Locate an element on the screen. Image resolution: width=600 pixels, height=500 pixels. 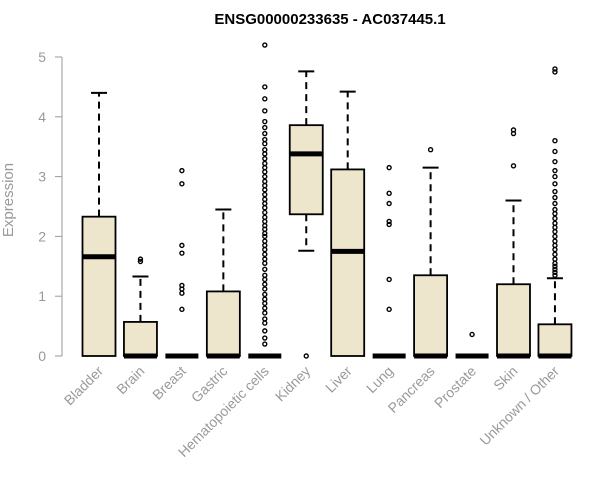
box-hematopoietic-cells is located at coordinates (265, 200).